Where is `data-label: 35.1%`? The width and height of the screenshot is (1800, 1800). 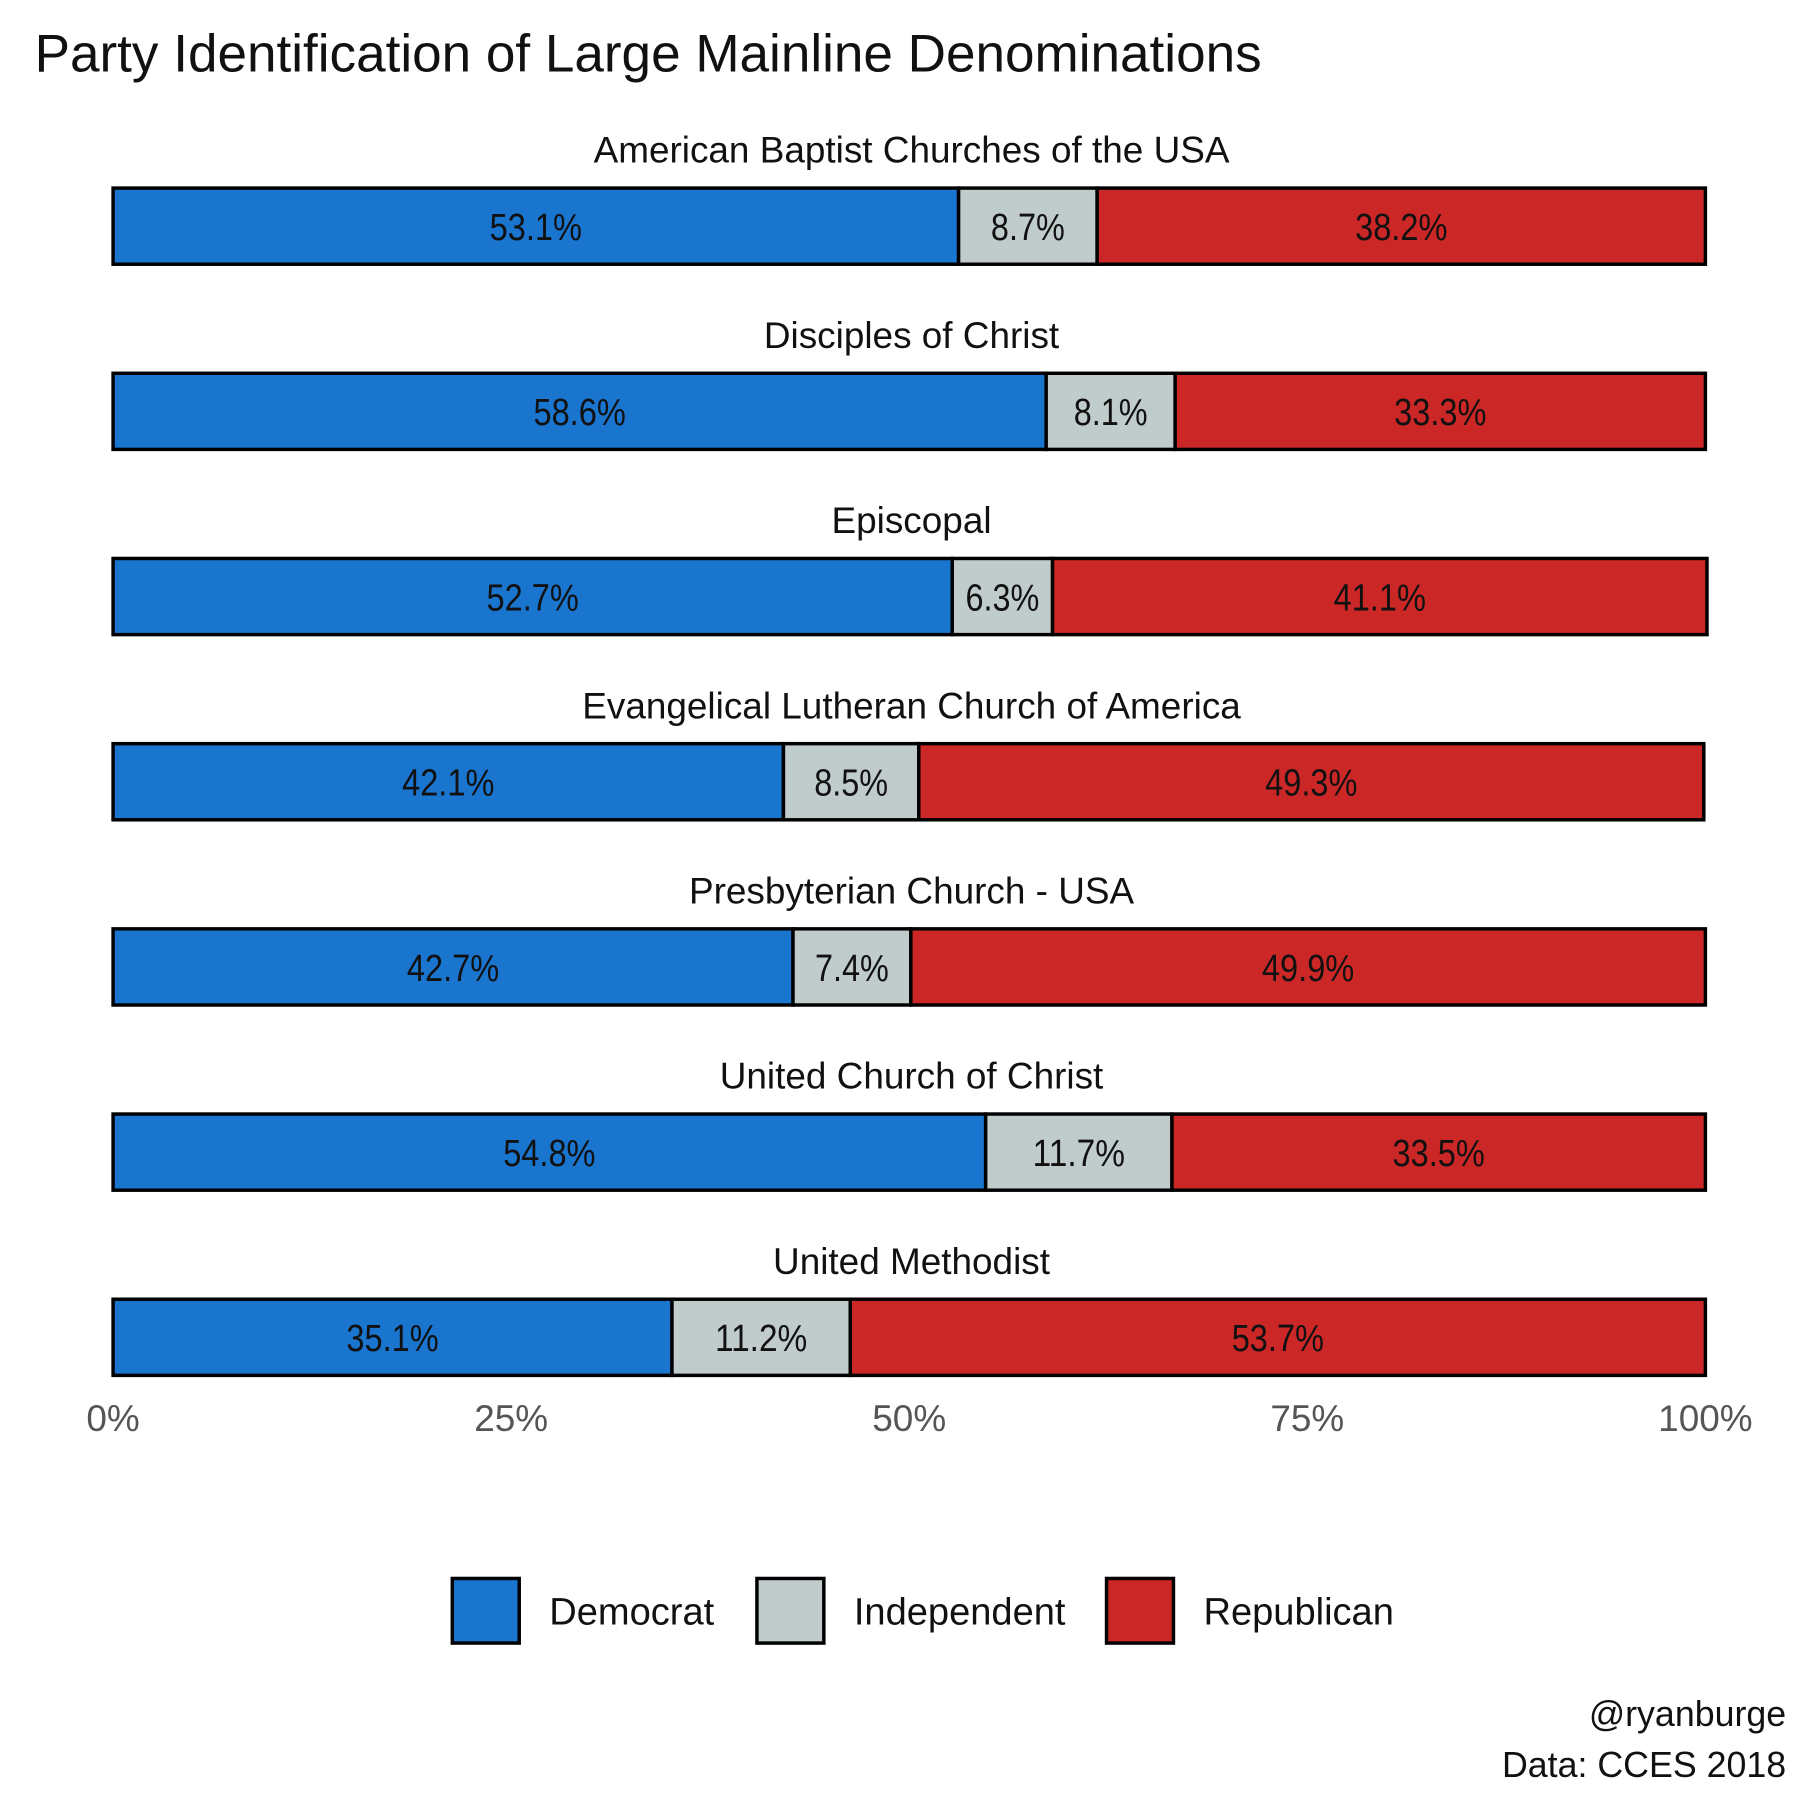 data-label: 35.1% is located at coordinates (392, 1339).